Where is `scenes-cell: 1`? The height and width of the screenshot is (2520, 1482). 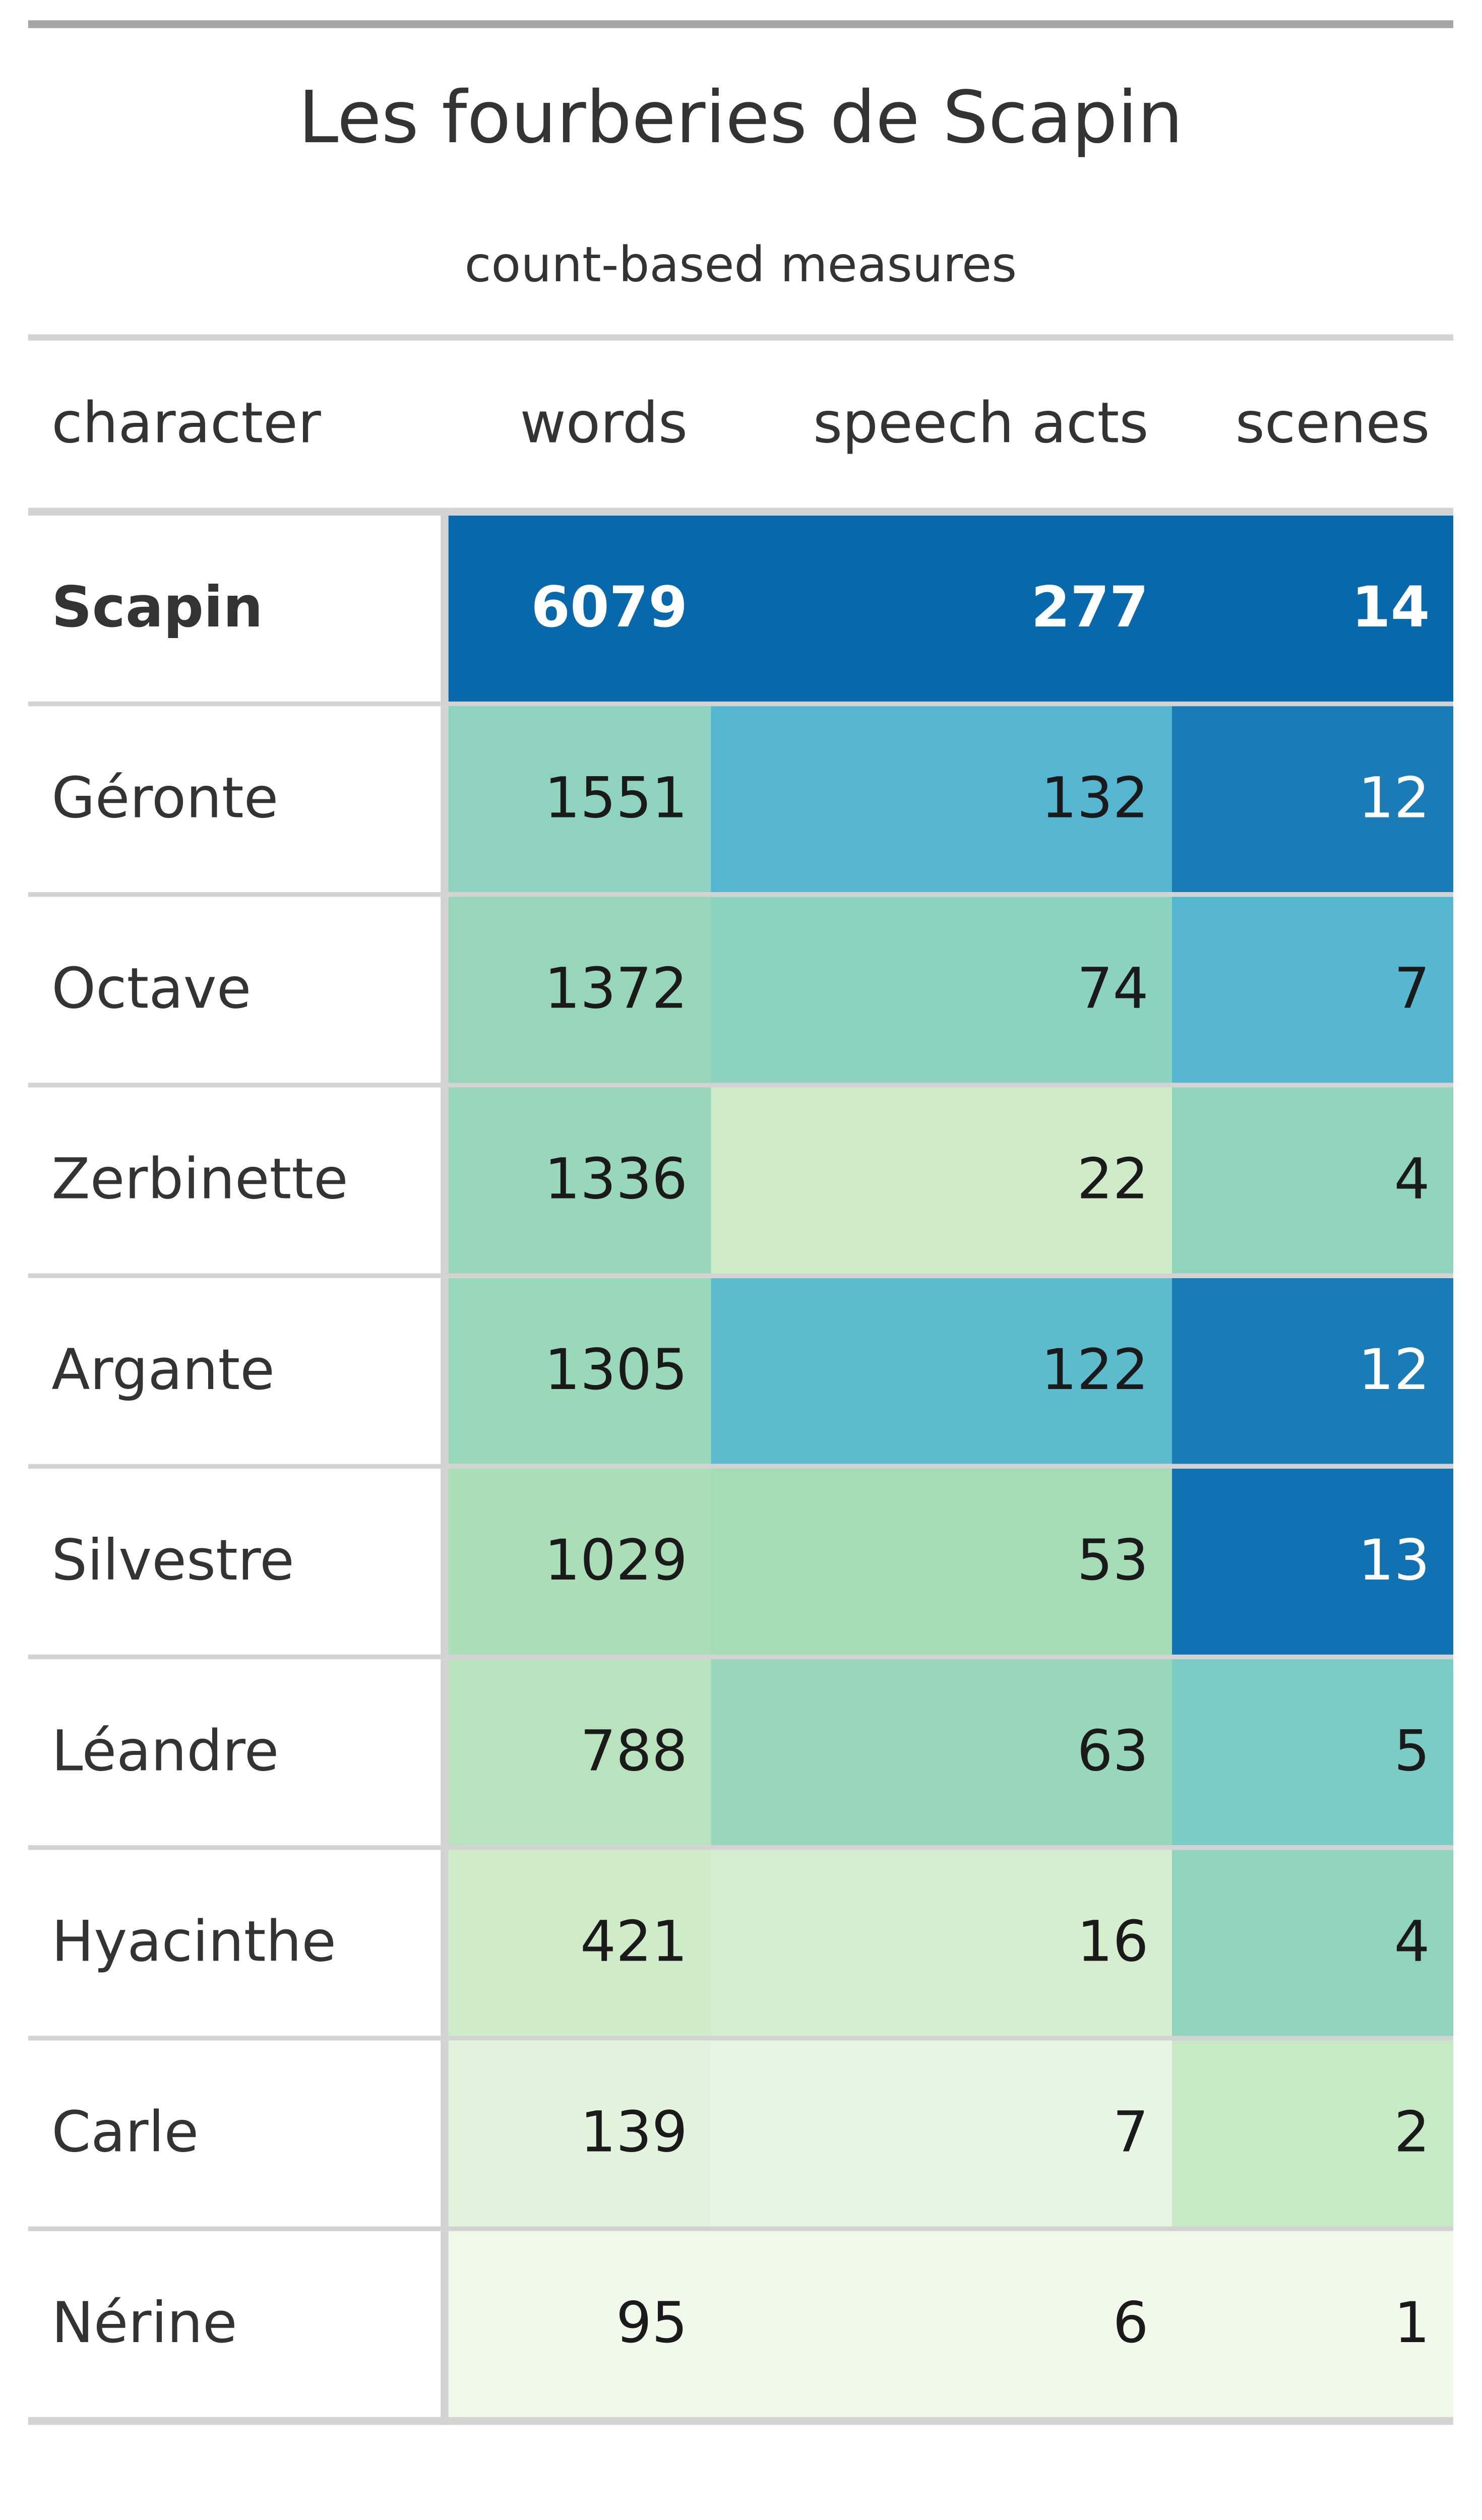
scenes-cell: 1 is located at coordinates (1313, 2327).